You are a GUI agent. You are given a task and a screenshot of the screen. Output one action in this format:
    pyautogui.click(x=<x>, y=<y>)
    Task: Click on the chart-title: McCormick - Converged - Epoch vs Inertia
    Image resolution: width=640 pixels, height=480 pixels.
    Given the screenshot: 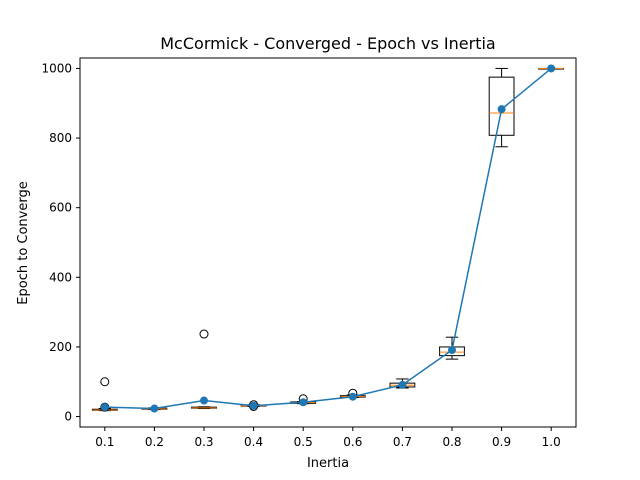 What is the action you would take?
    pyautogui.click(x=327, y=43)
    